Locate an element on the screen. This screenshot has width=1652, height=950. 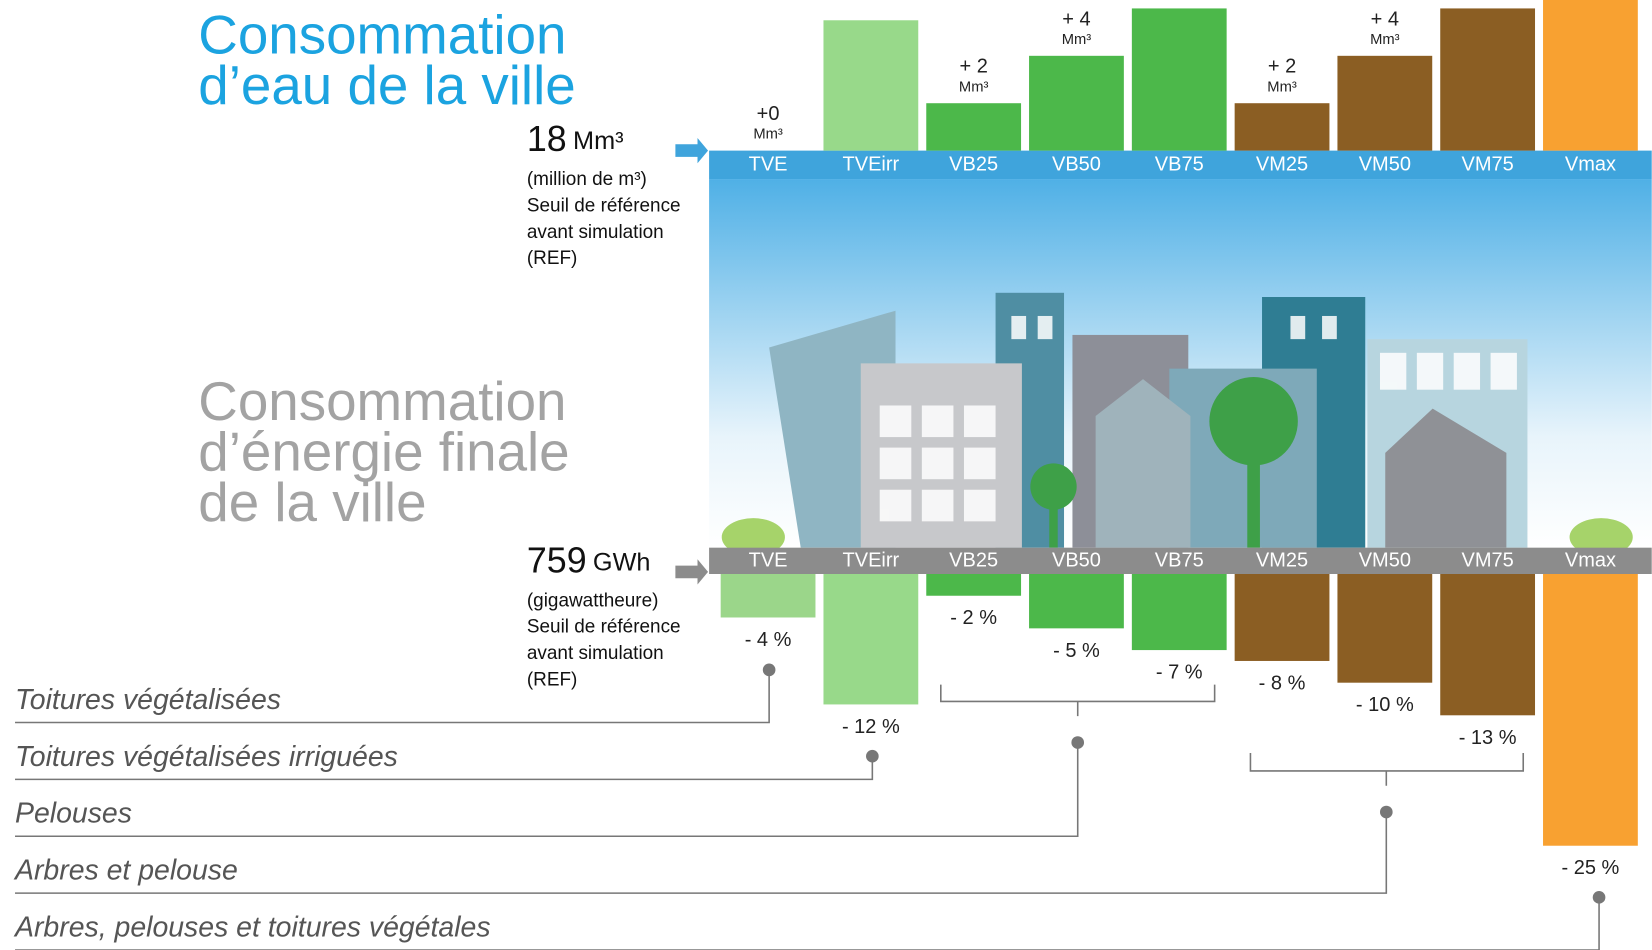
value-label: - 4 % is located at coordinates (768, 640).